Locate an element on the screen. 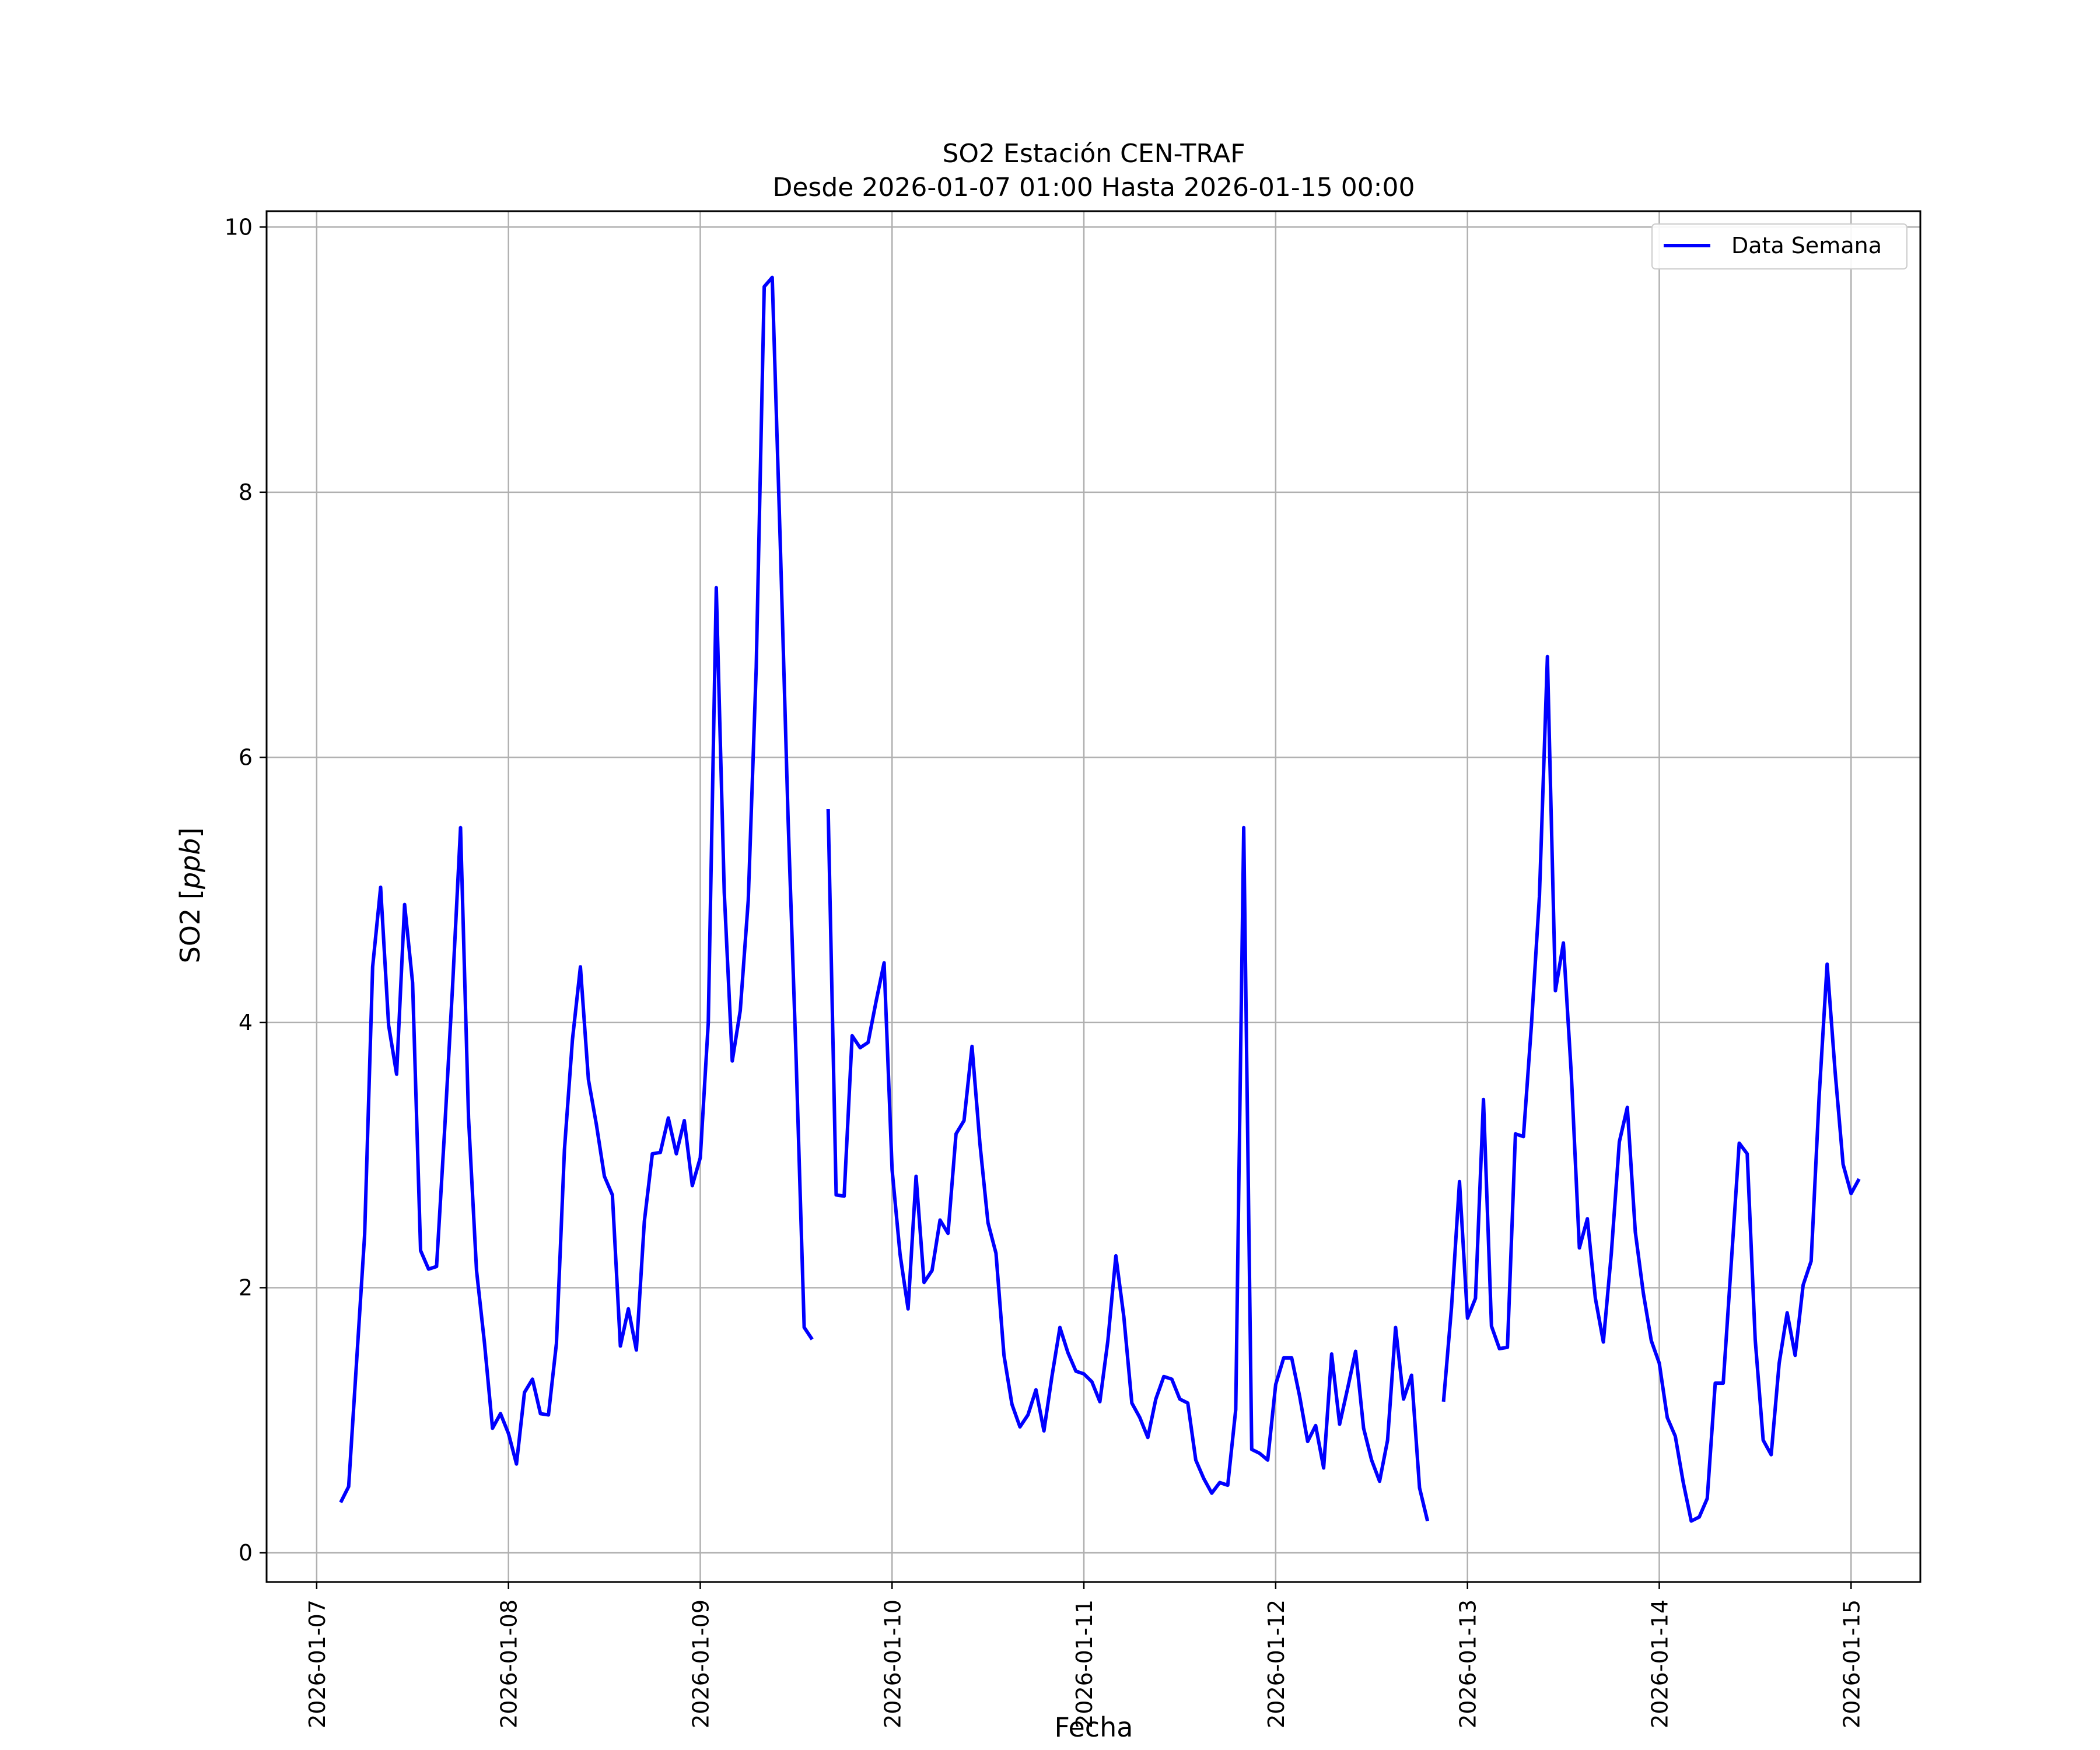  y-tick-label: 2 is located at coordinates (246, 1287).